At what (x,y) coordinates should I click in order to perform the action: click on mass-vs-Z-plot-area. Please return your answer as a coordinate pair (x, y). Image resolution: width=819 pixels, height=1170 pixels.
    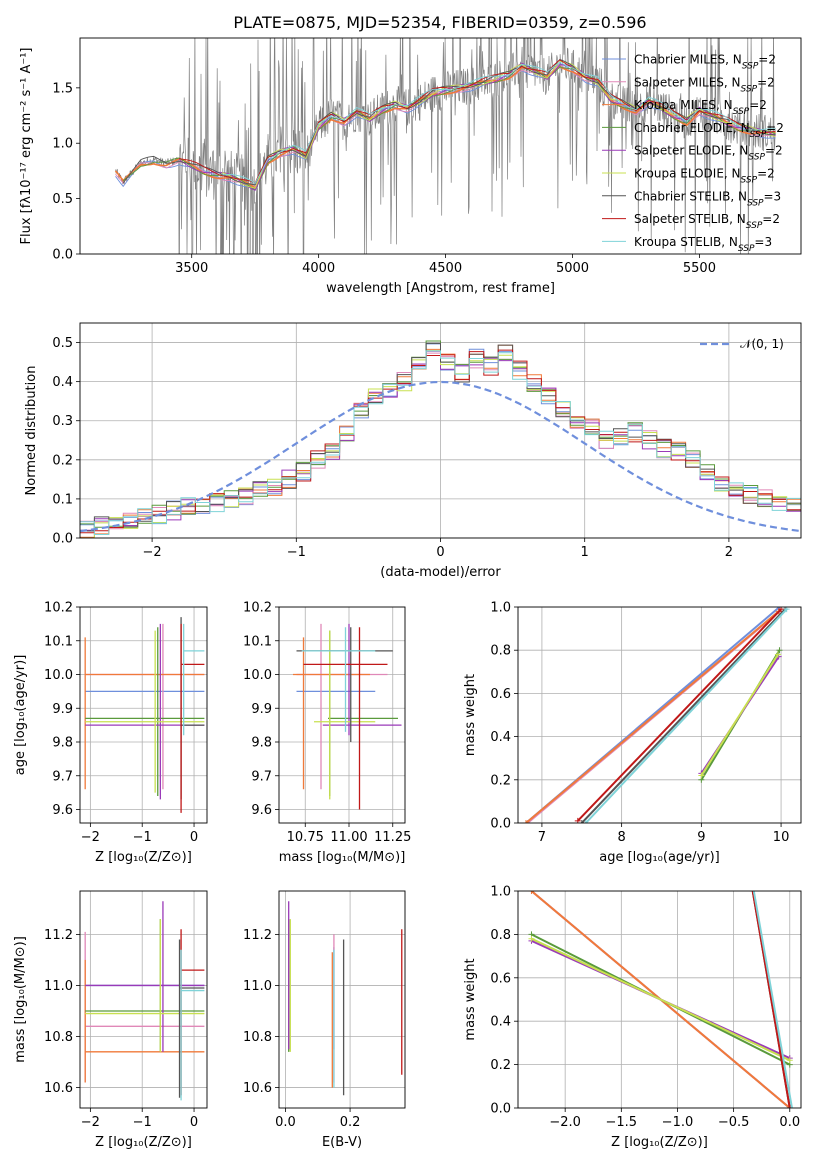
    Looking at the image, I should click on (143, 999).